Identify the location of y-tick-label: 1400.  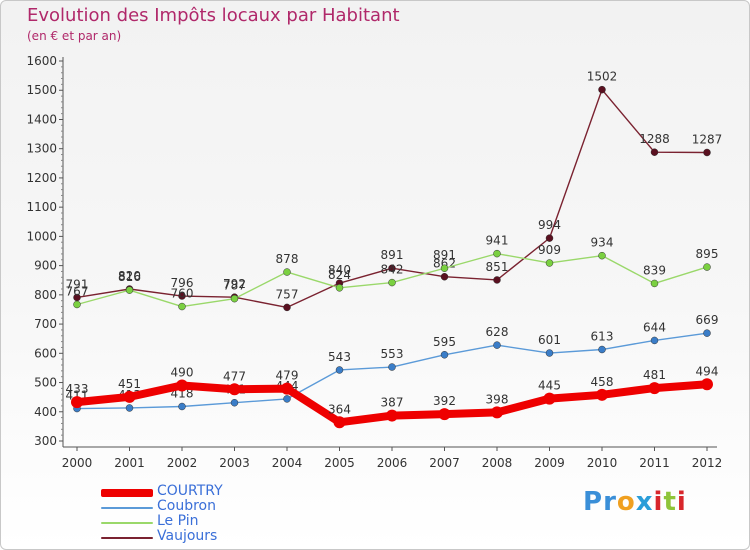
(41, 119).